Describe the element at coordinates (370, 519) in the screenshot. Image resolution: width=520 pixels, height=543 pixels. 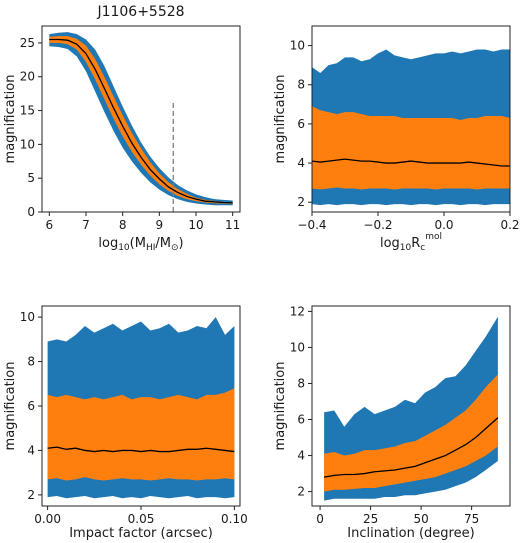
I see `x-tick-label: 25` at that location.